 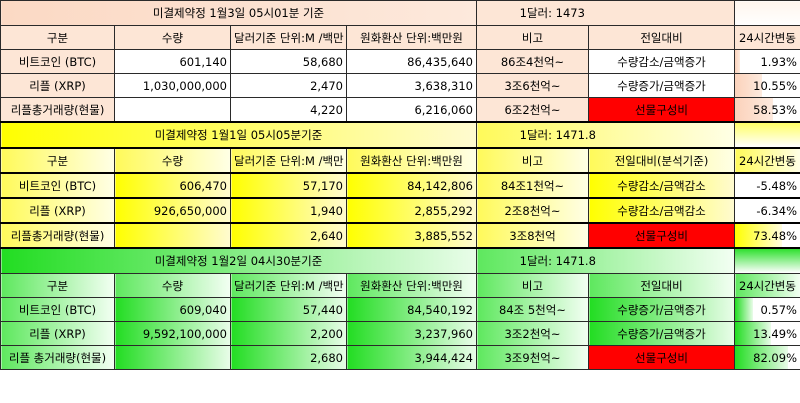 I want to click on row-note: 3조9천억~, so click(x=532, y=357).